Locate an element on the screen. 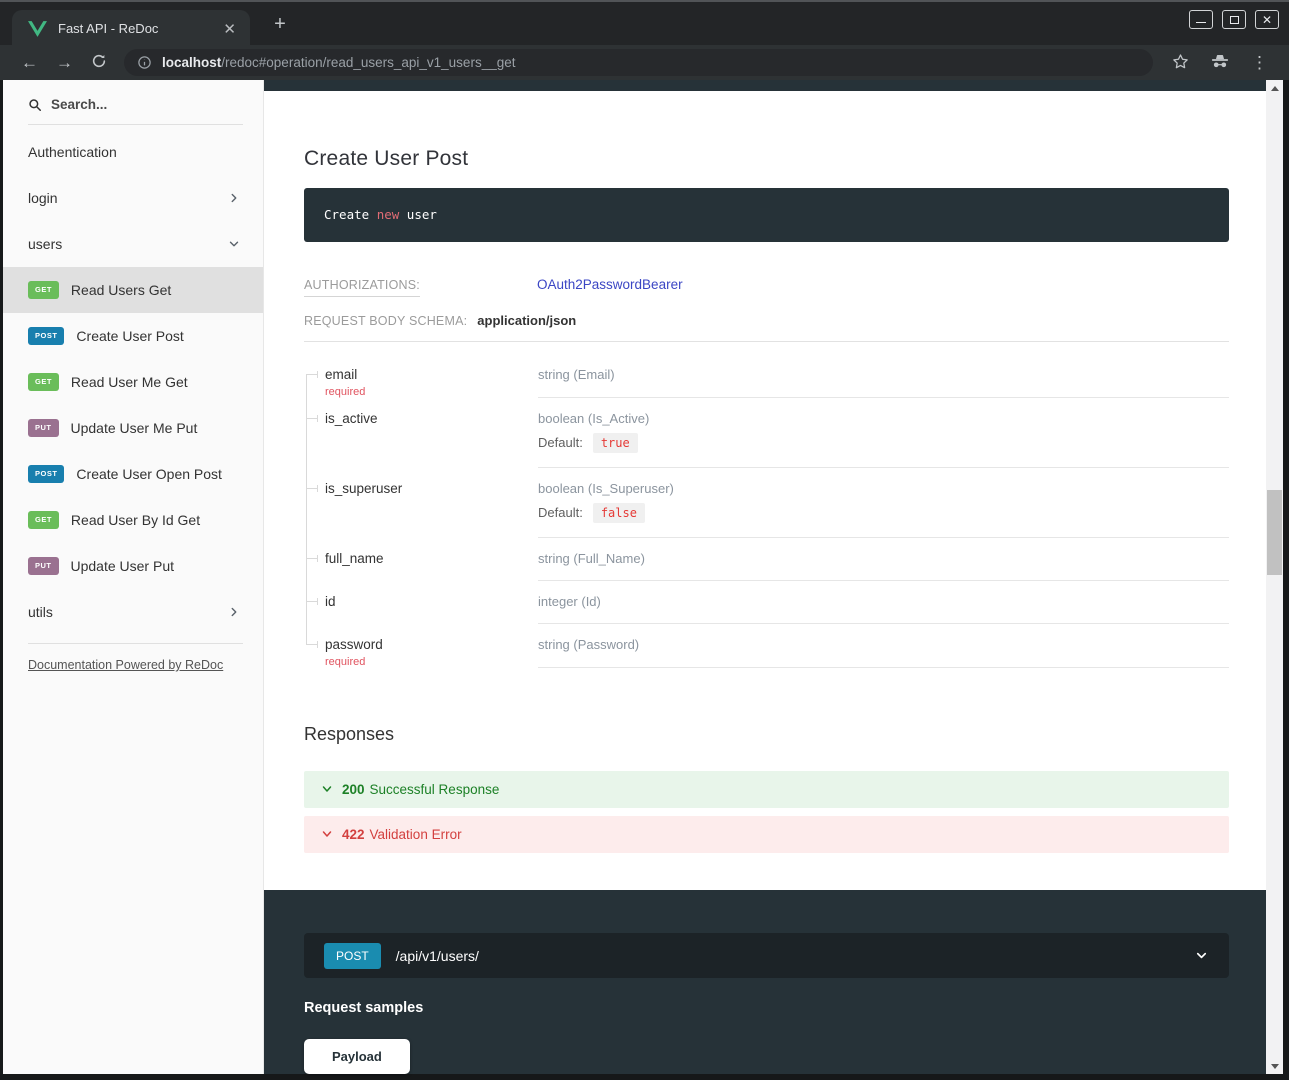 This screenshot has width=1289, height=1080. sidebar-item-read-user-me-get: GET Read User Me Get is located at coordinates (133, 382).